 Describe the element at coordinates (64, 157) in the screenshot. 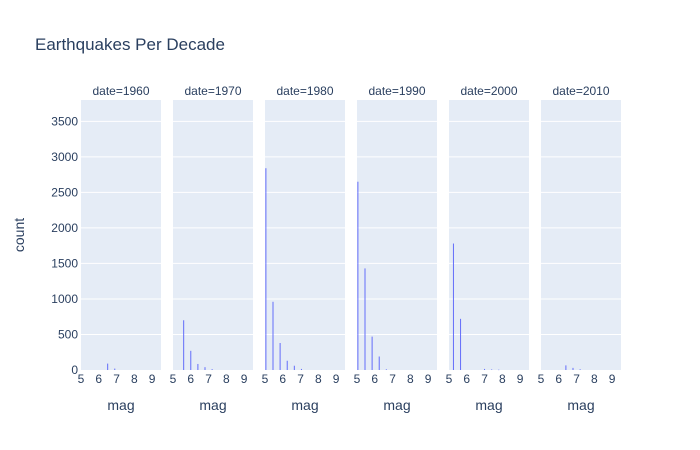

I see `y-tick-label: 3000` at that location.